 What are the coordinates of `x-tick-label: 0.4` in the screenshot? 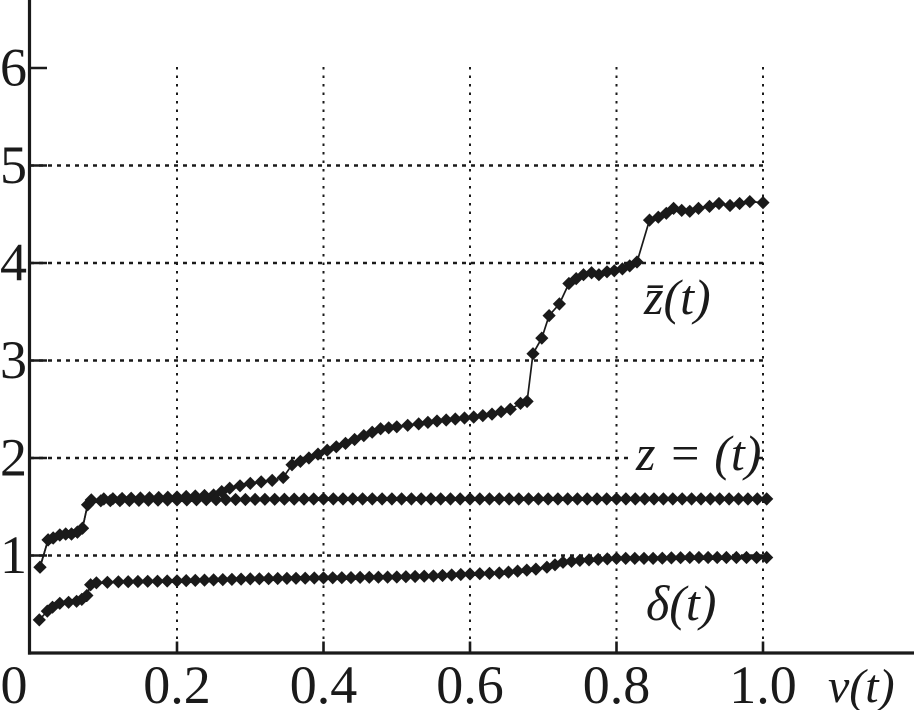 It's located at (324, 682).